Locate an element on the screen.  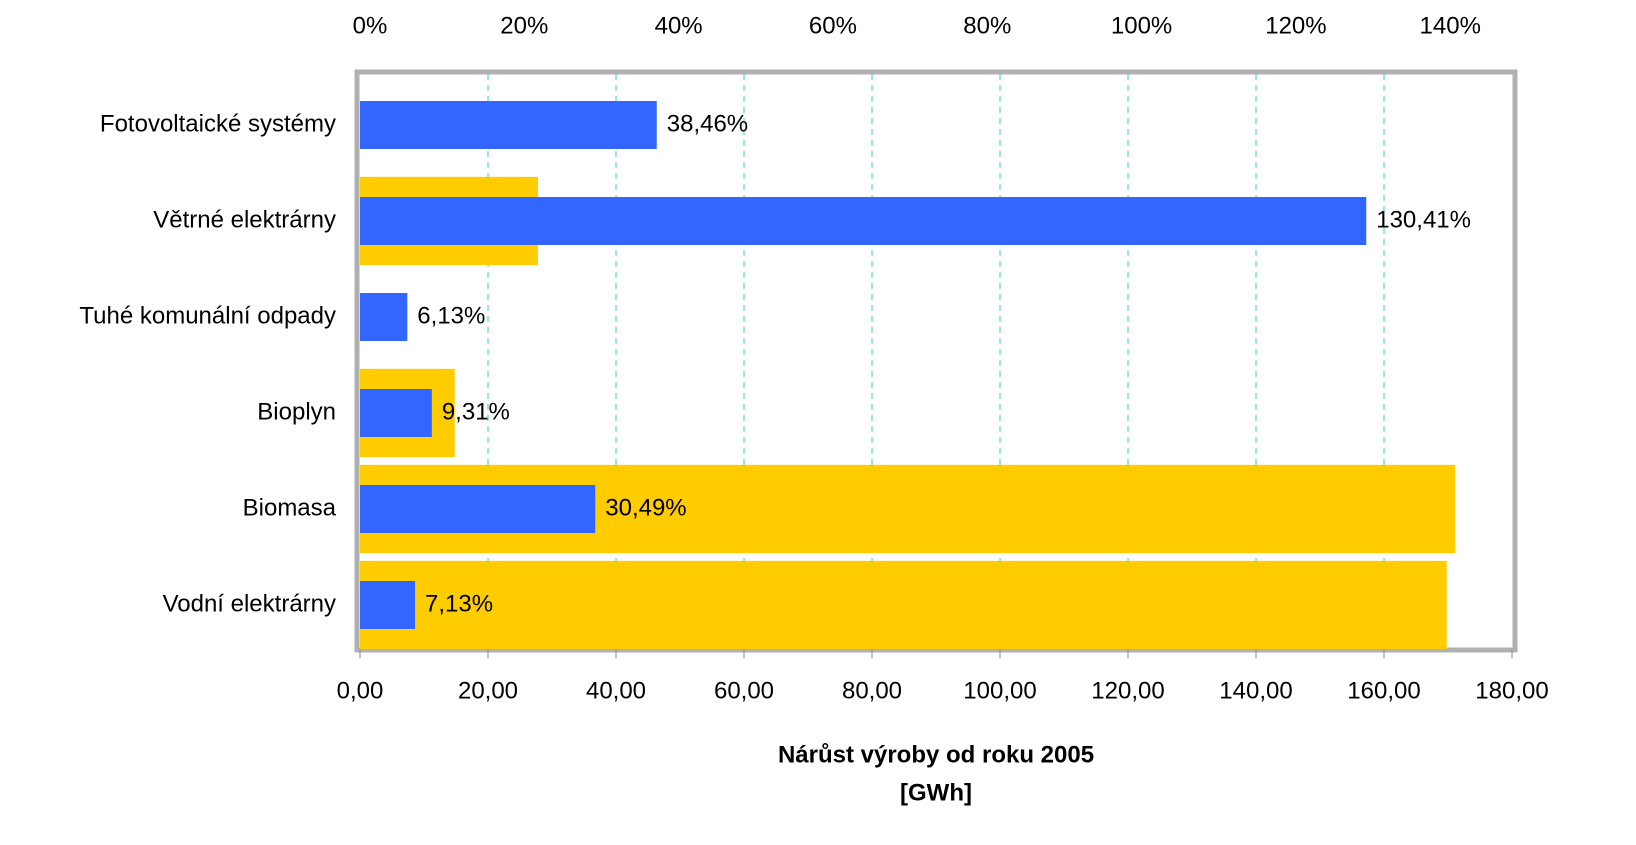
data-label: 30,49% is located at coordinates (645, 507).